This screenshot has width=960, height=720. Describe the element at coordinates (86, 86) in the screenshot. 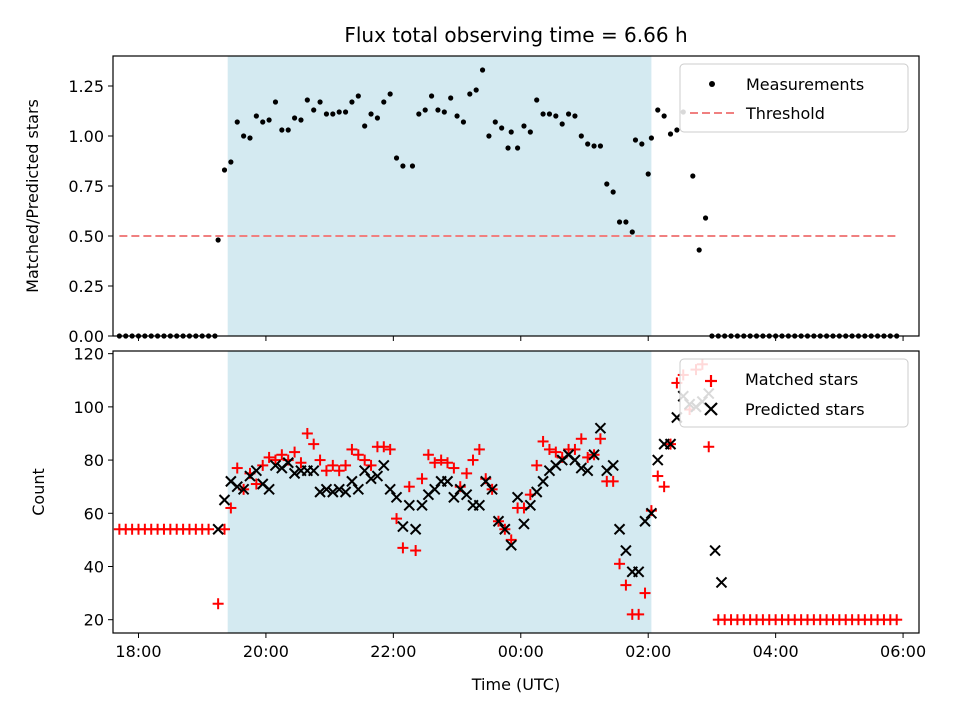

I see `top-y-tick-label: 1.25` at that location.